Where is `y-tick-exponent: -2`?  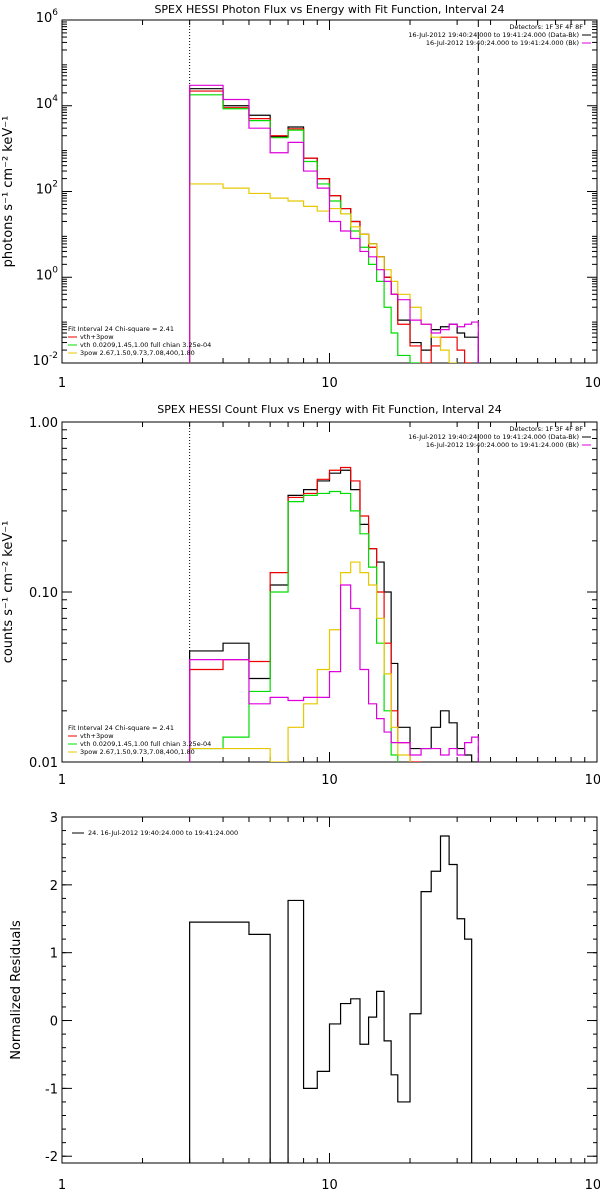 y-tick-exponent: -2 is located at coordinates (53, 356).